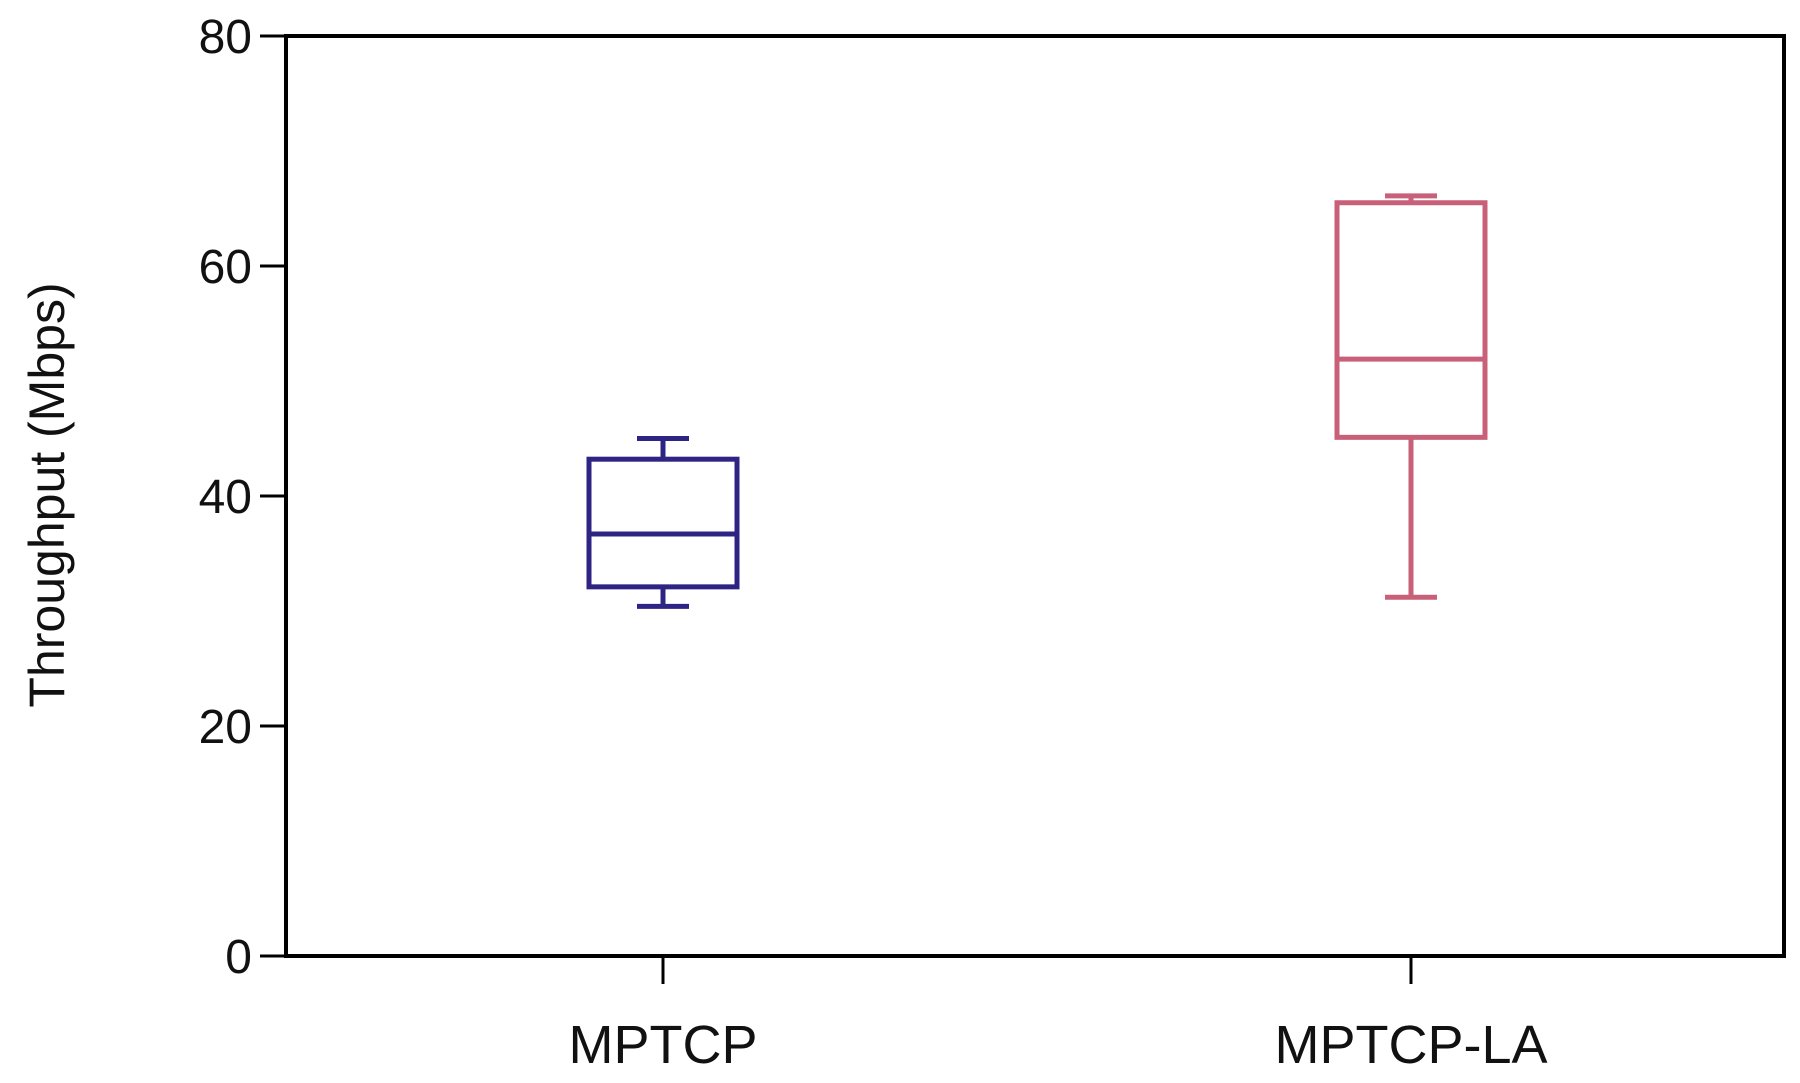 The width and height of the screenshot is (1800, 1083). Describe the element at coordinates (47, 494) in the screenshot. I see `y-axis-title: Throughput (Mbps)` at that location.